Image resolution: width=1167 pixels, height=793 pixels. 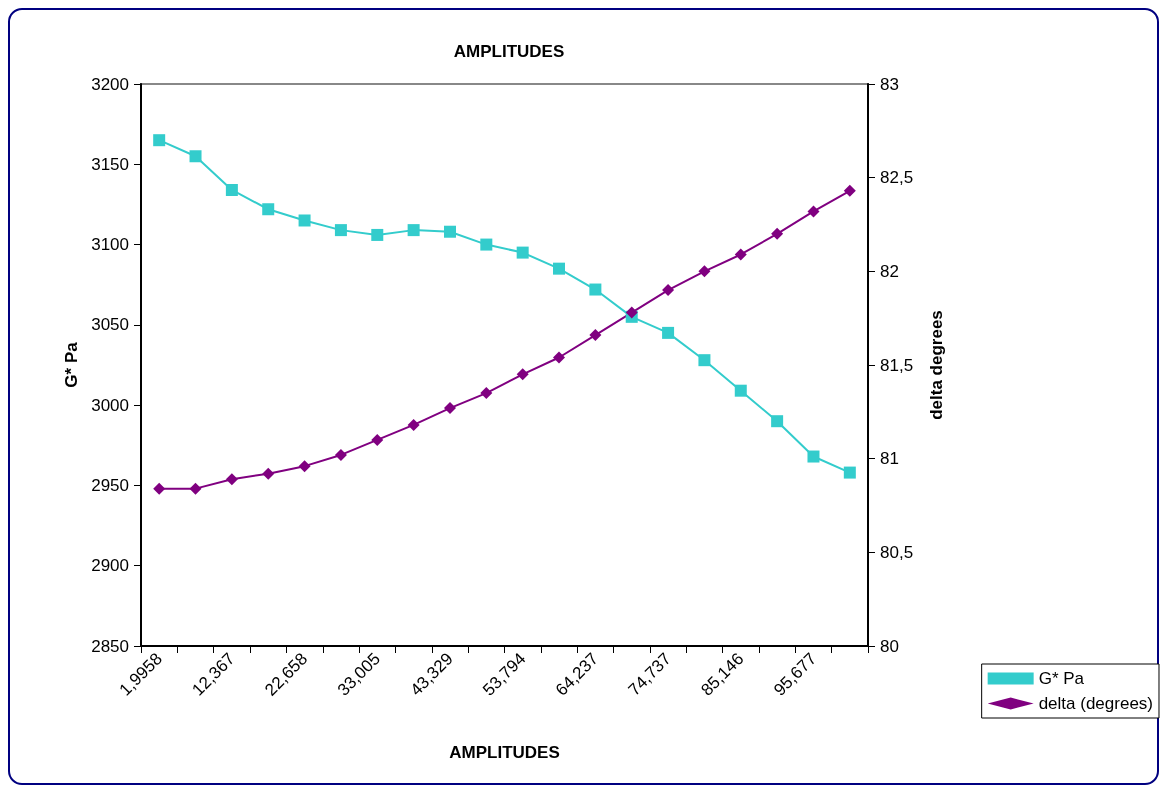 I want to click on y2-tick-label: 82, so click(x=889, y=271).